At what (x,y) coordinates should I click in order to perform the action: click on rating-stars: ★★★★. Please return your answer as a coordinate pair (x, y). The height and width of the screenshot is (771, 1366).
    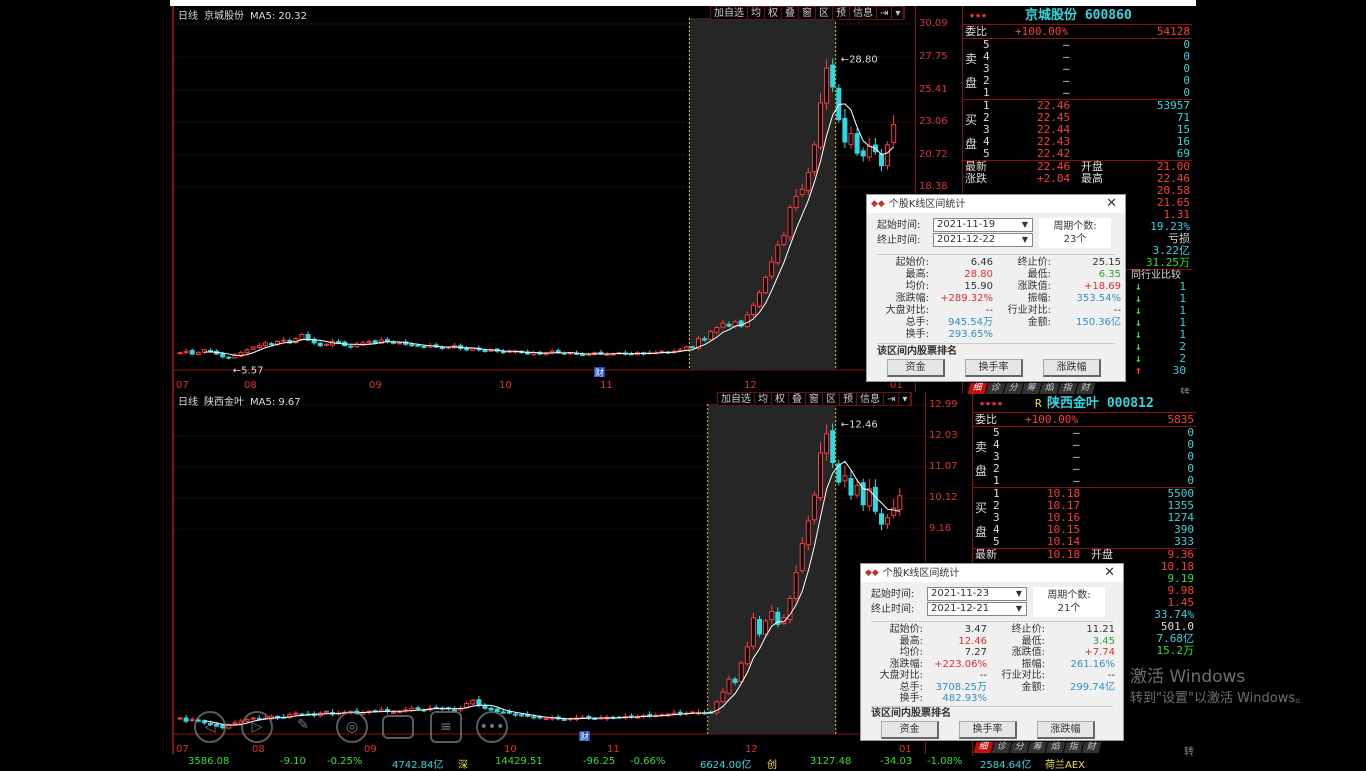
    Looking at the image, I should click on (991, 403).